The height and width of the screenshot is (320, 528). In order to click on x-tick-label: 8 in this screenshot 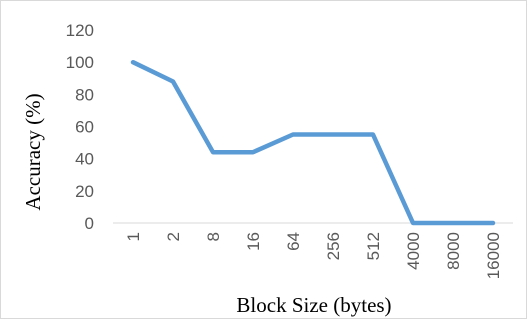, I will do `click(213, 236)`.